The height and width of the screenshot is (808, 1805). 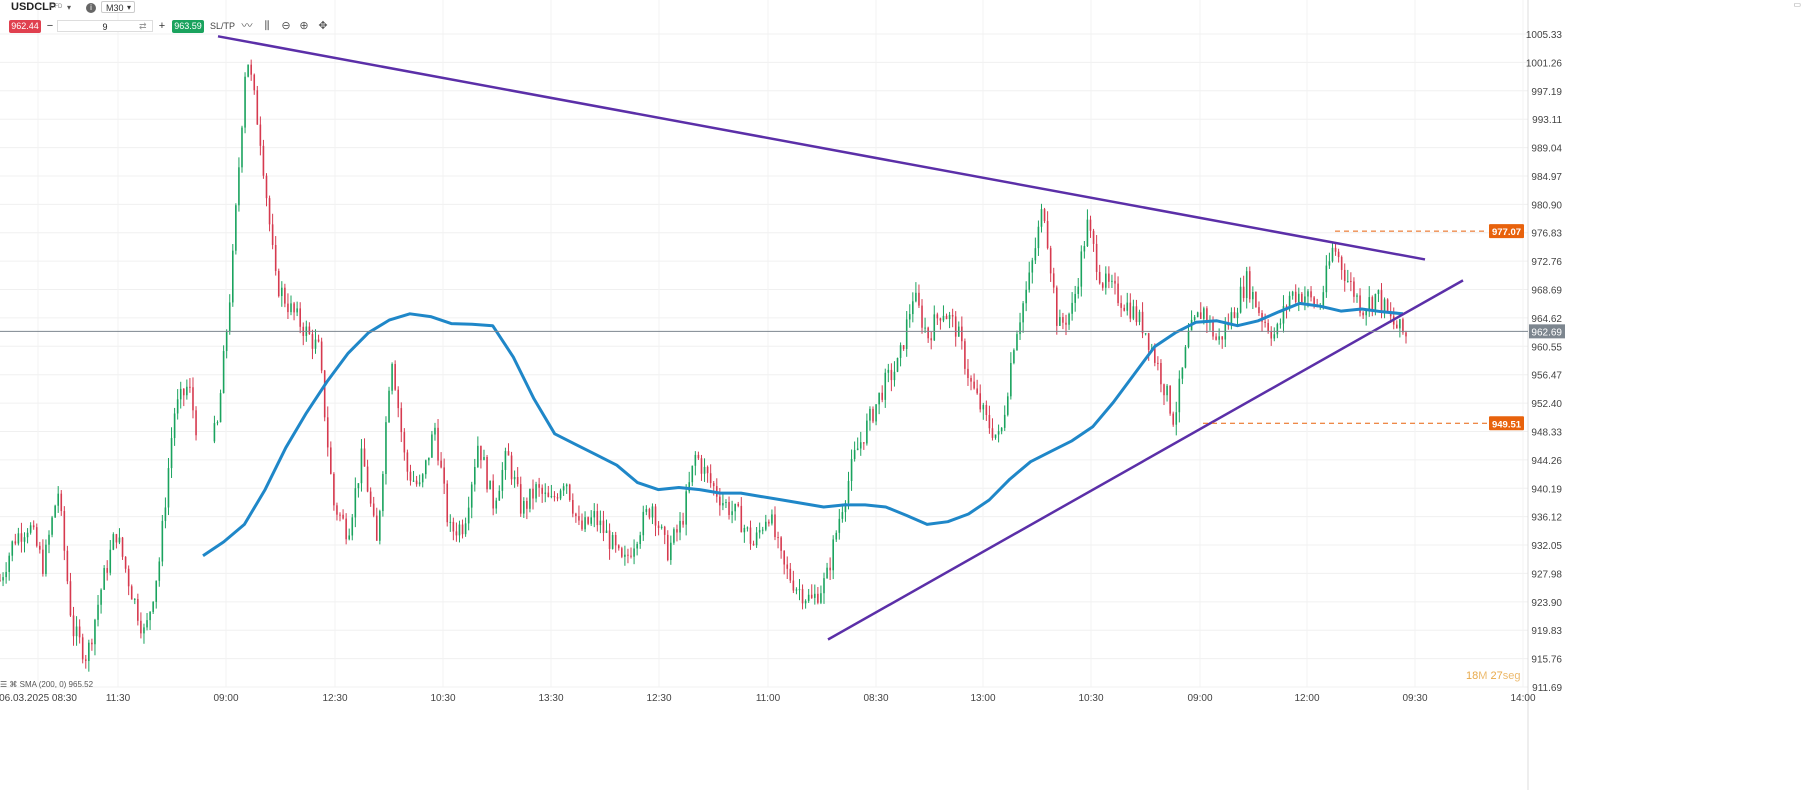 I want to click on timeframe-select: M30 ▾, so click(x=118, y=7).